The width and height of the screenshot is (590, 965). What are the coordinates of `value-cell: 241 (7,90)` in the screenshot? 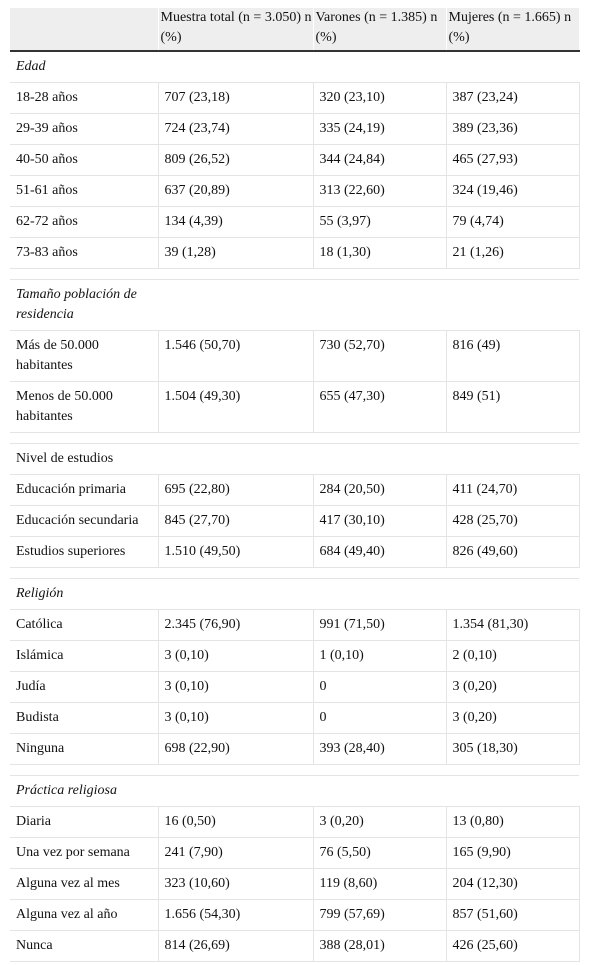 It's located at (236, 853).